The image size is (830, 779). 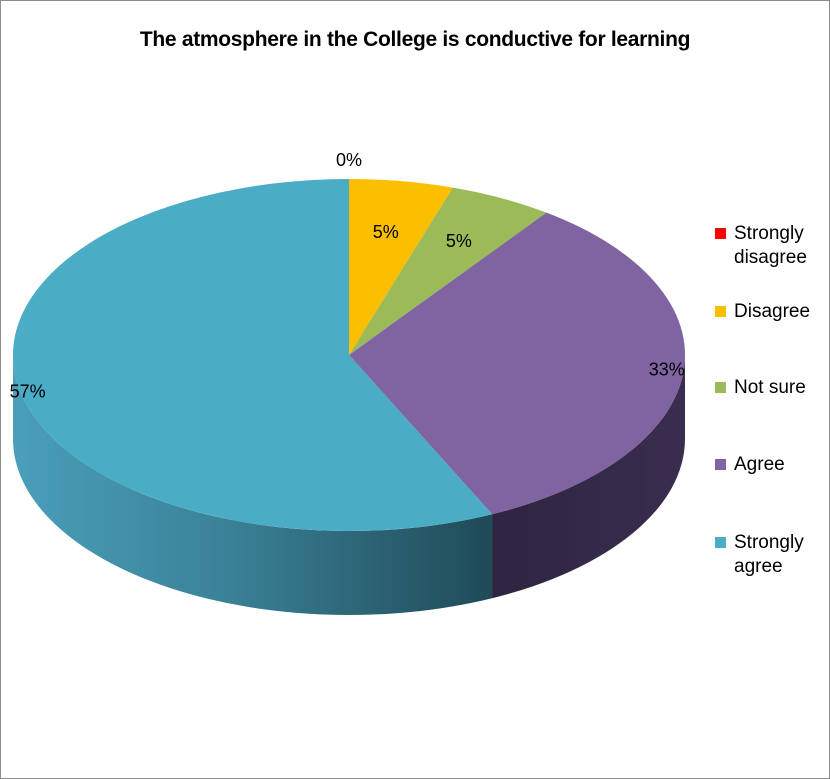 I want to click on data-label-strongly-disagree: 0%, so click(x=349, y=160).